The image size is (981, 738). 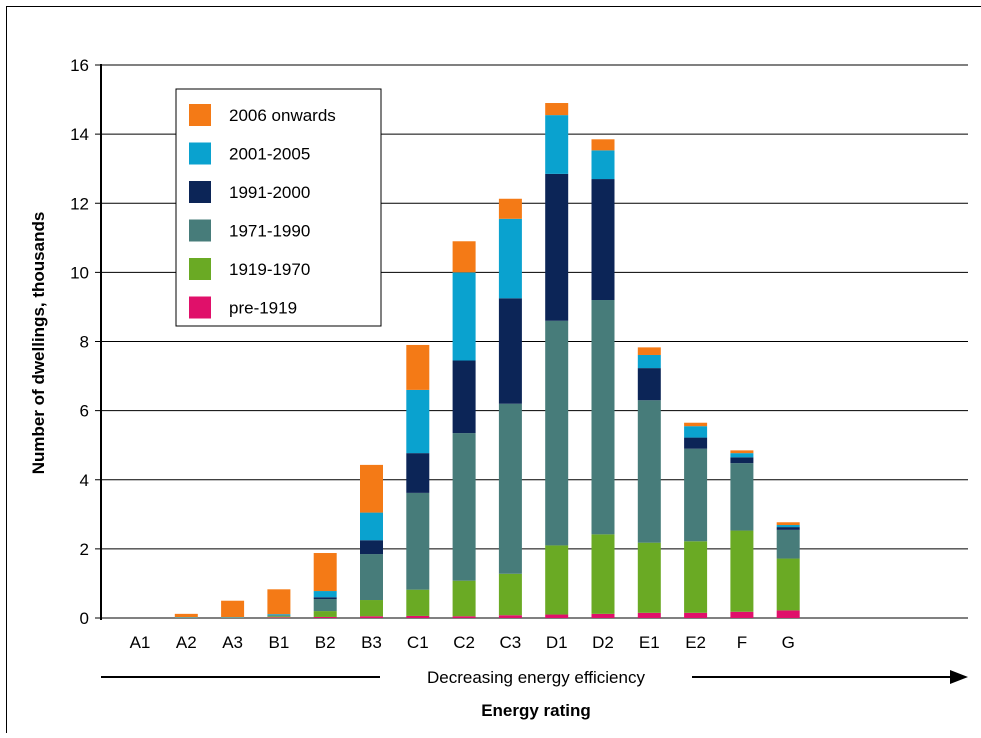 I want to click on y-tick-label: 10, so click(x=79, y=272).